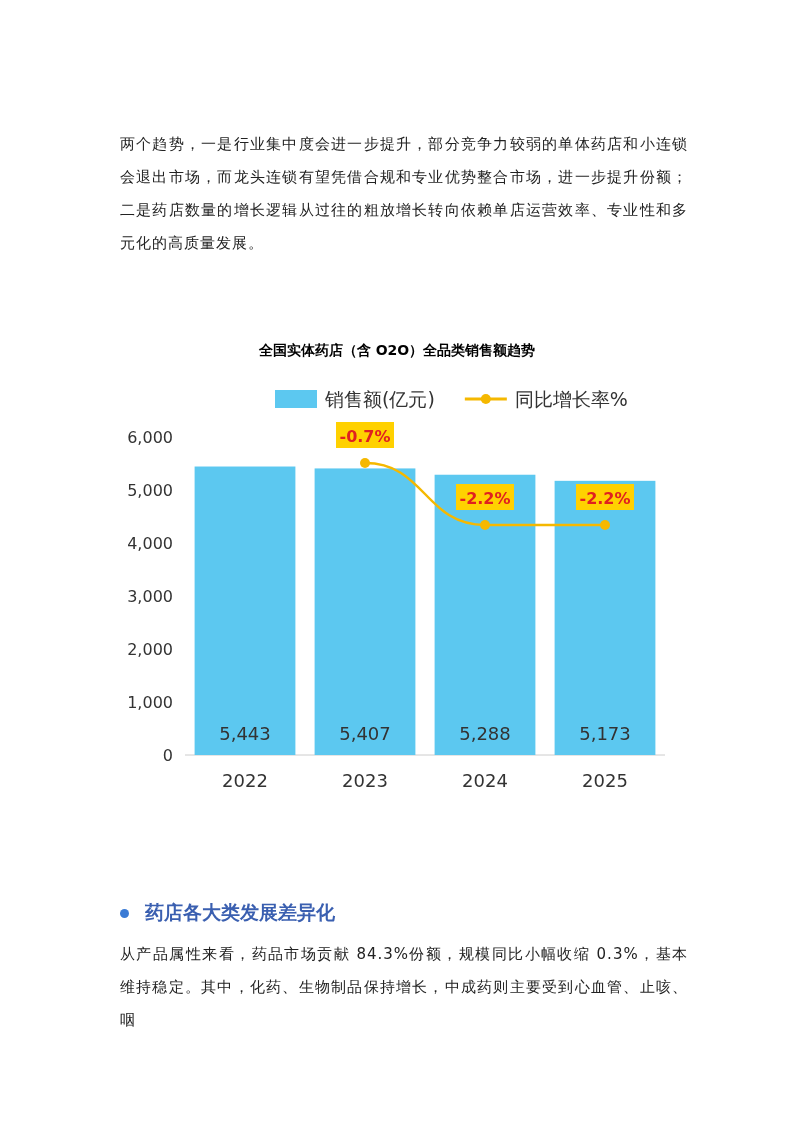 This screenshot has height=1123, width=794. What do you see at coordinates (571, 399) in the screenshot?
I see `legend-label: 同比增长率%` at bounding box center [571, 399].